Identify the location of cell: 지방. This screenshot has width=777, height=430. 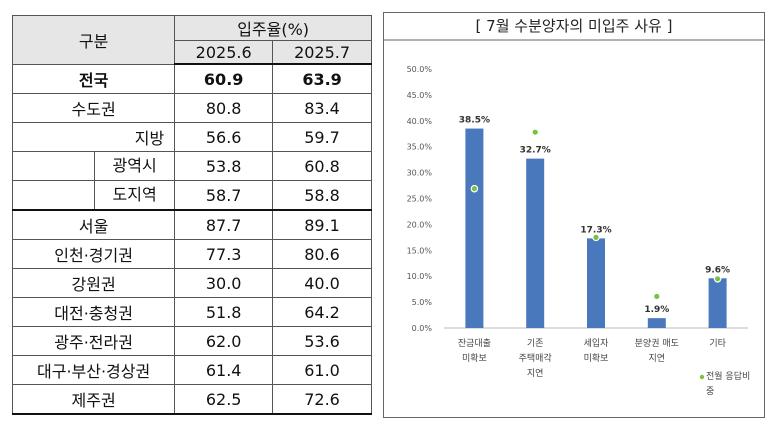
(93, 137).